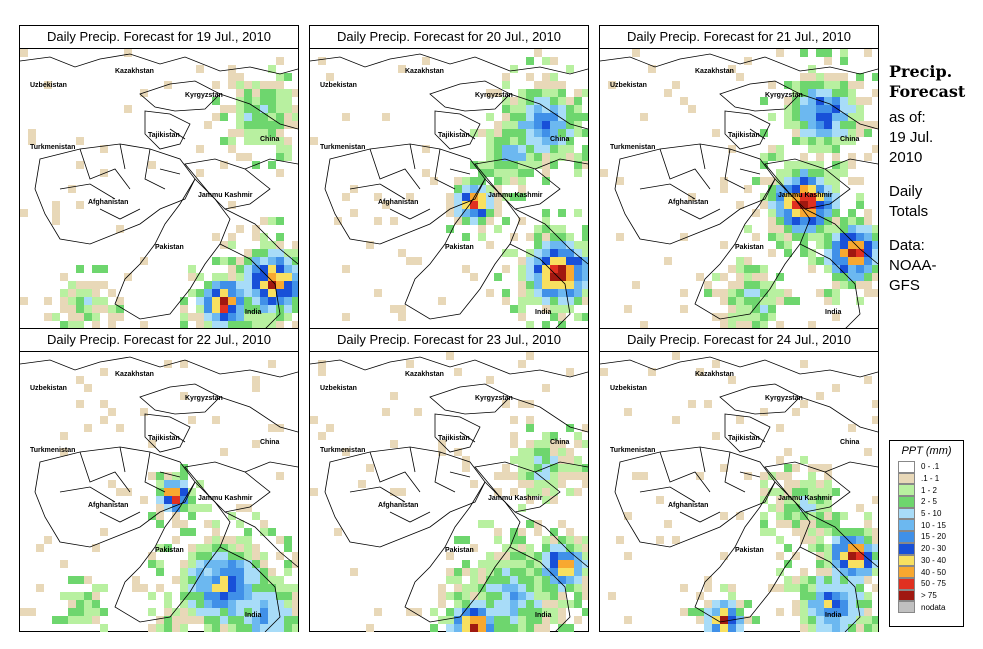 Image resolution: width=983 pixels, height=649 pixels. I want to click on label-jammu-kashmir: Jammu Kashmir, so click(515, 498).